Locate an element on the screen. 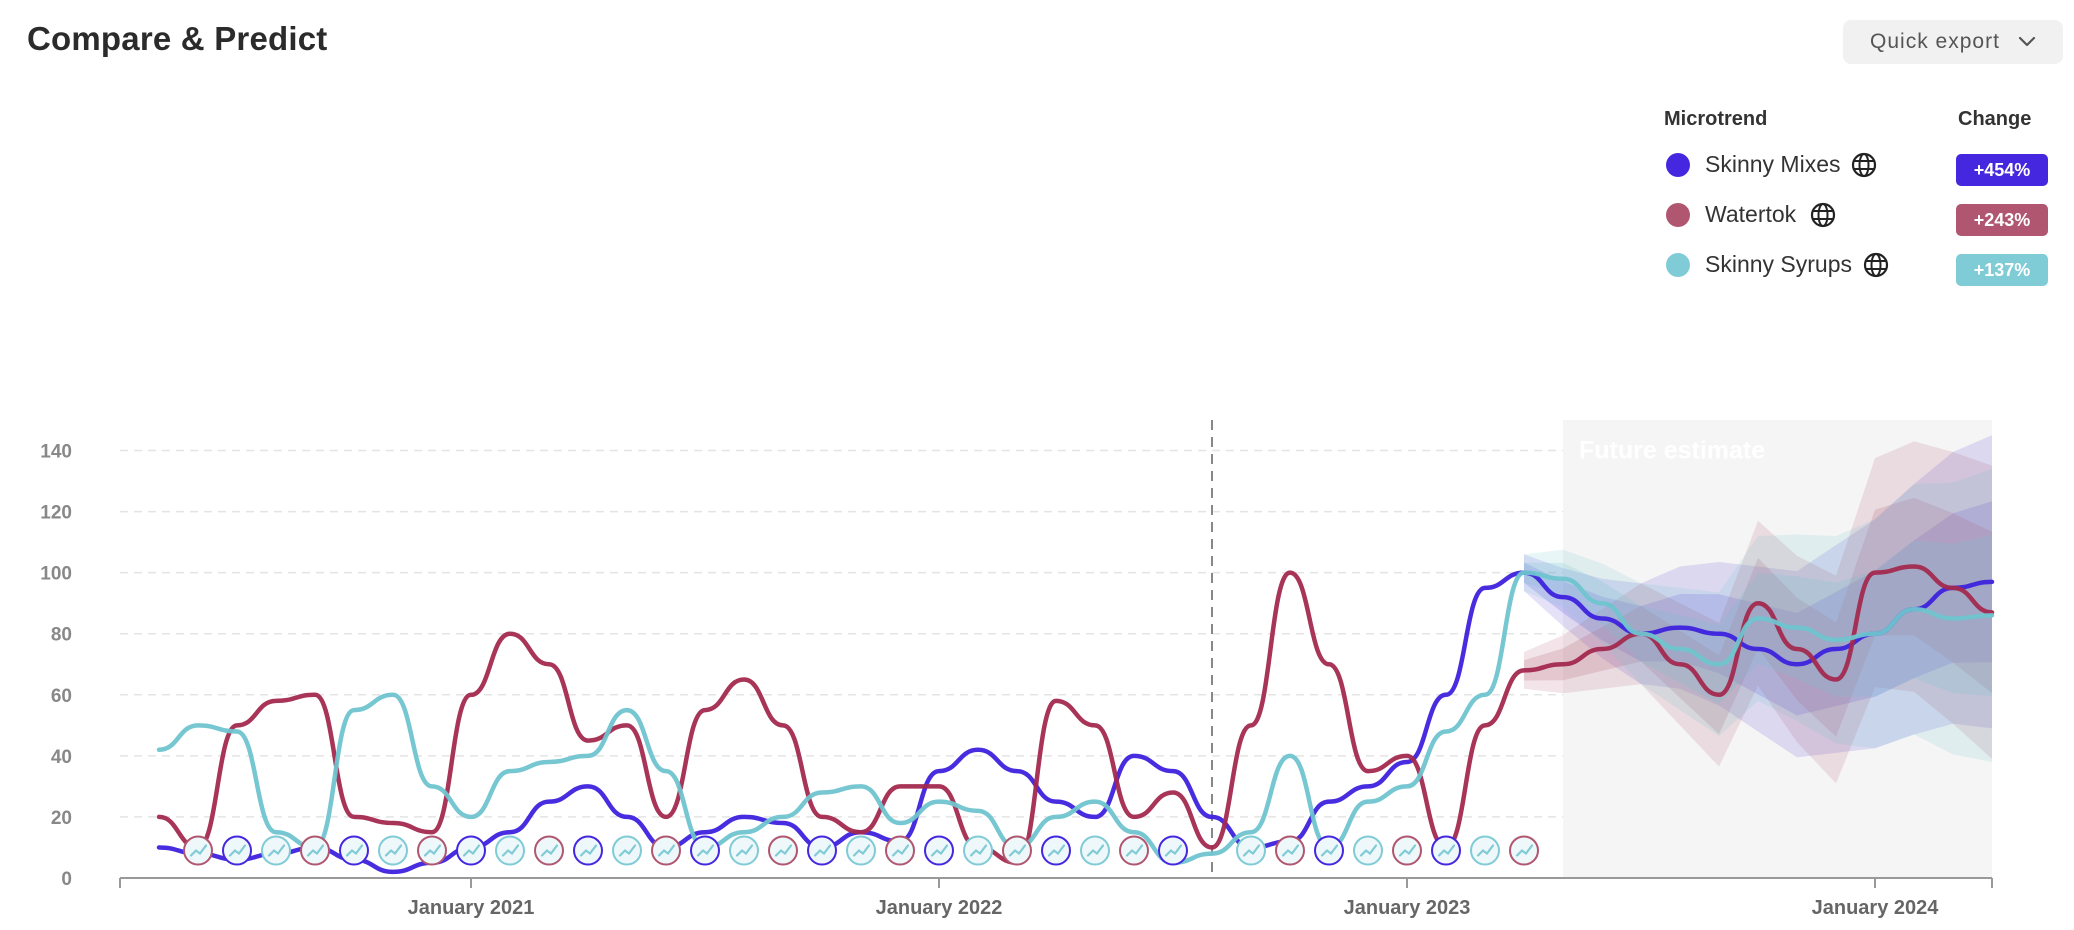  legend-item-watertok: Watertok +243% is located at coordinates (1859, 214).